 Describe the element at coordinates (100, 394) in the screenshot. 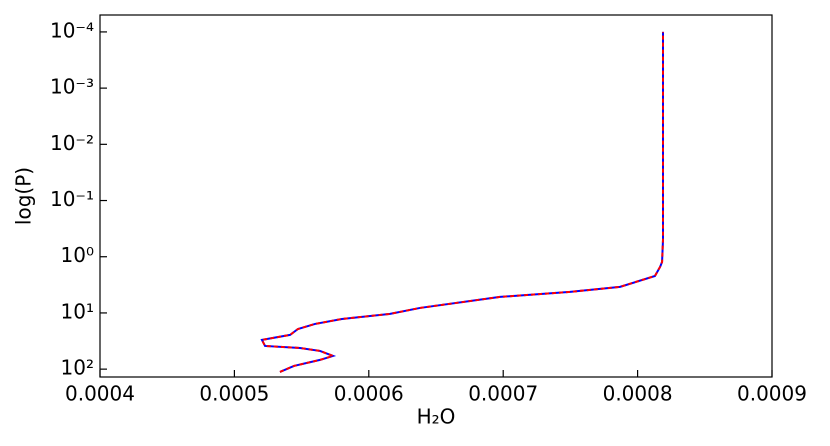

I see `x-tick-label: 0.0004` at that location.